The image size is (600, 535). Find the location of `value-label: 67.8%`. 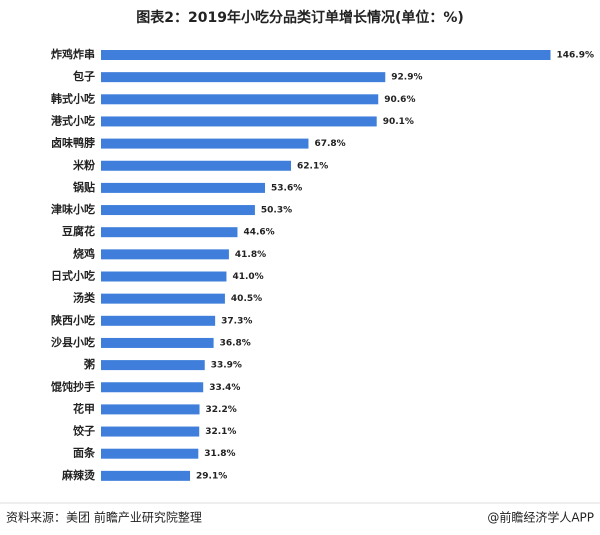

value-label: 67.8% is located at coordinates (329, 144).